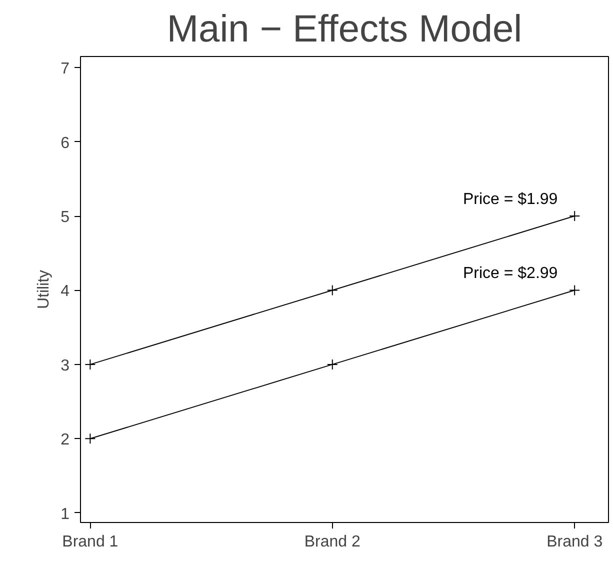 The height and width of the screenshot is (571, 613). I want to click on y-tick-label: 3, so click(65, 365).